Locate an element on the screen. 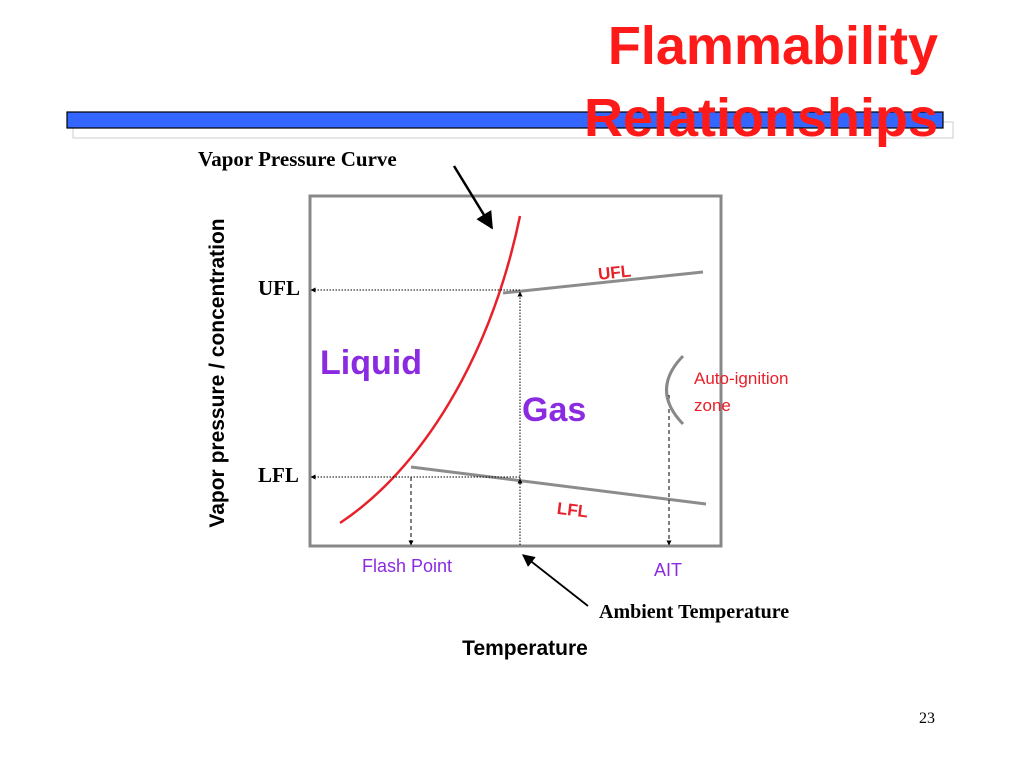 The width and height of the screenshot is (1024, 768). x-axis-label: Temperature is located at coordinates (525, 648).